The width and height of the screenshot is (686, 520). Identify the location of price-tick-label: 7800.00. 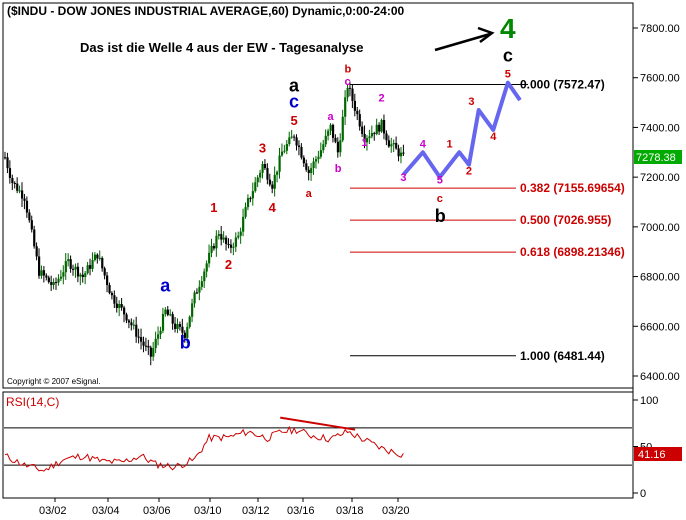
(660, 29).